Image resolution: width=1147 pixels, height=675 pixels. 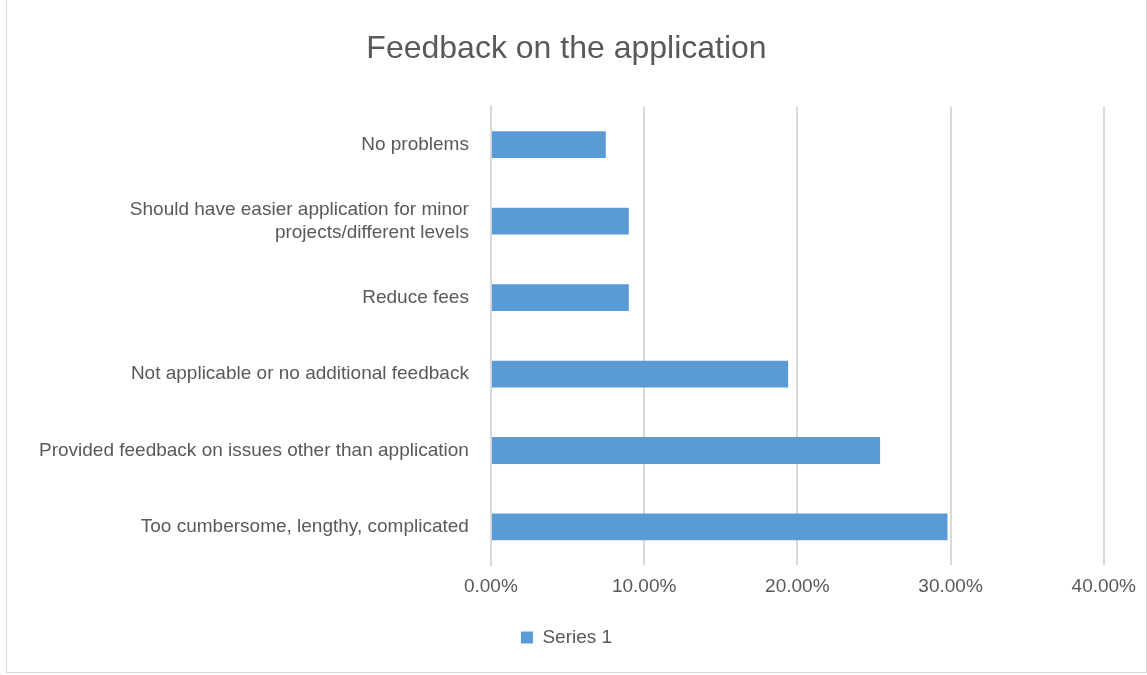 I want to click on x-tick-label: 10.00%, so click(x=644, y=585).